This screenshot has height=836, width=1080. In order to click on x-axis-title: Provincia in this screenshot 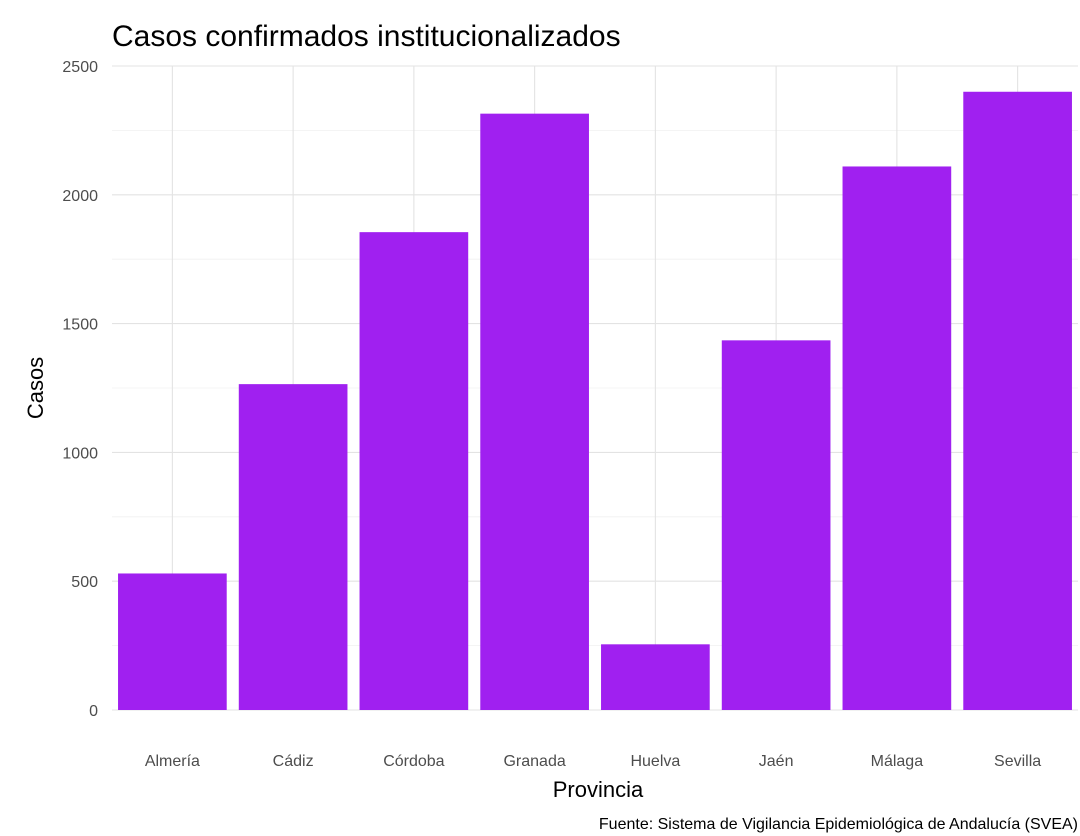, I will do `click(598, 789)`.